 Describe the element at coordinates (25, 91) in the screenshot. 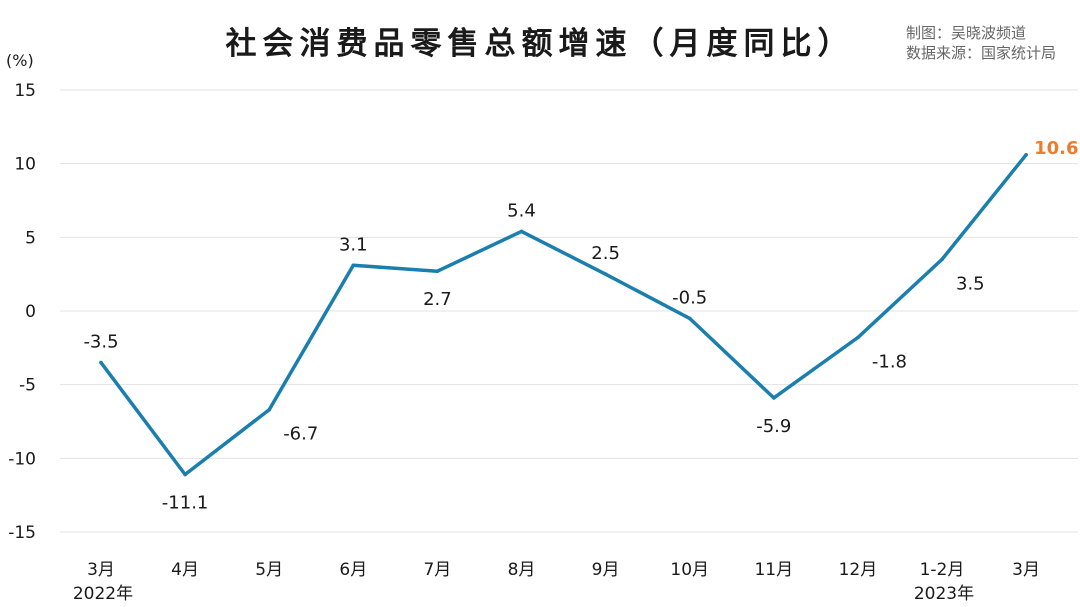

I see `y-tick-label: 15` at that location.